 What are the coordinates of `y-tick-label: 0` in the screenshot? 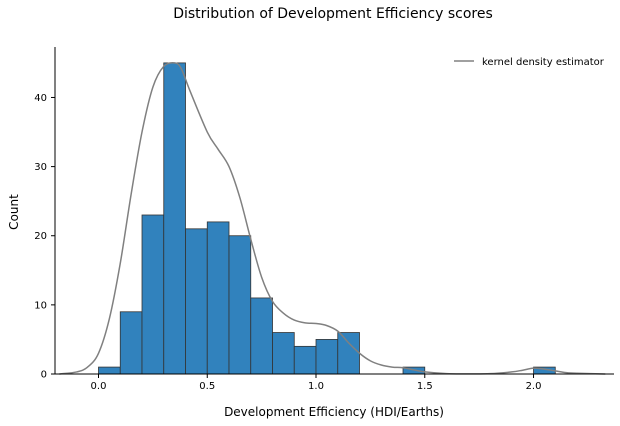 It's located at (44, 375).